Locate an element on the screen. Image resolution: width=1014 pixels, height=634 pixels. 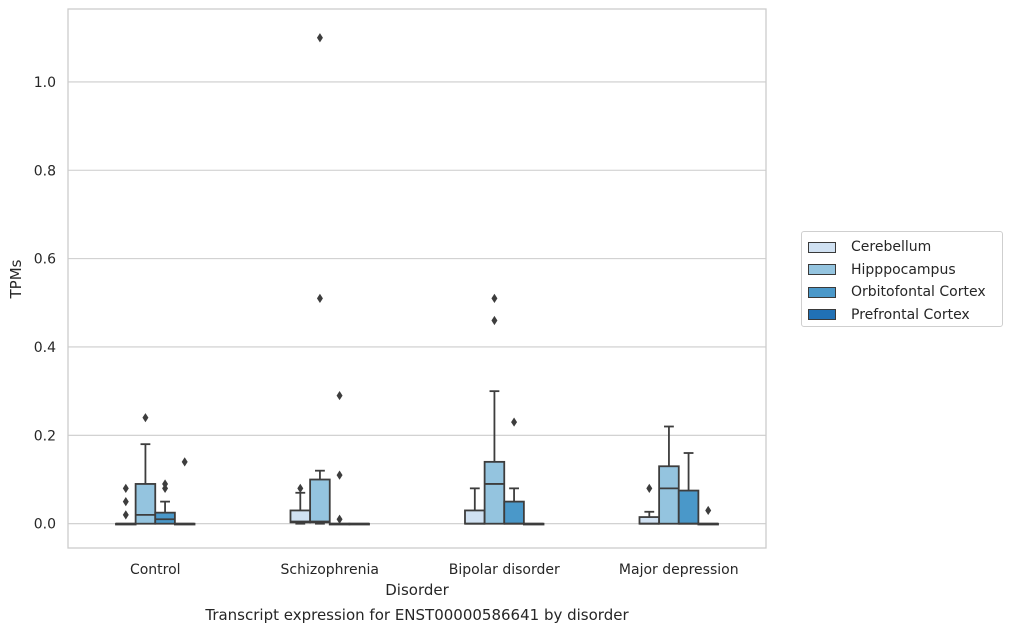
x-tick-label: Bipolar disorder is located at coordinates (504, 570).